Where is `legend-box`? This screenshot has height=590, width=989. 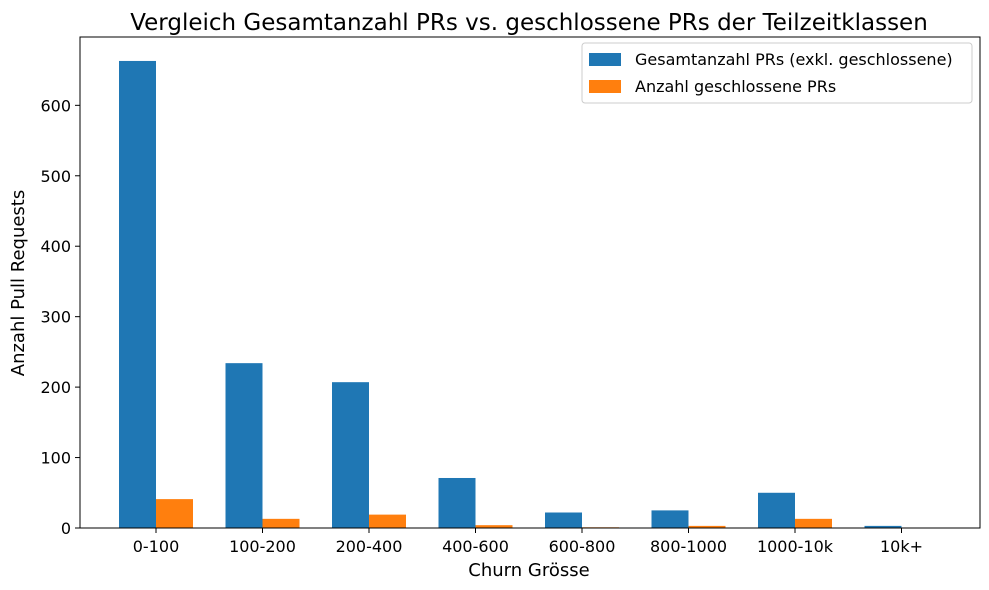
legend-box is located at coordinates (777, 73).